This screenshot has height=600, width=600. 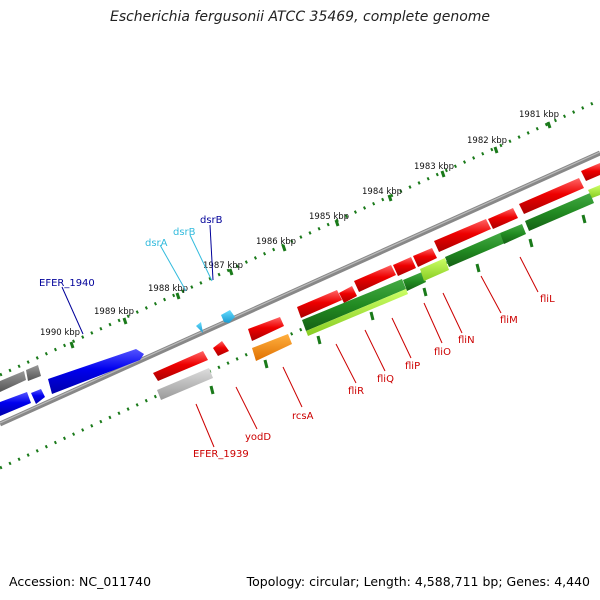 What do you see at coordinates (80, 581) in the screenshot?
I see `accession-label: Accession: NC_011740` at bounding box center [80, 581].